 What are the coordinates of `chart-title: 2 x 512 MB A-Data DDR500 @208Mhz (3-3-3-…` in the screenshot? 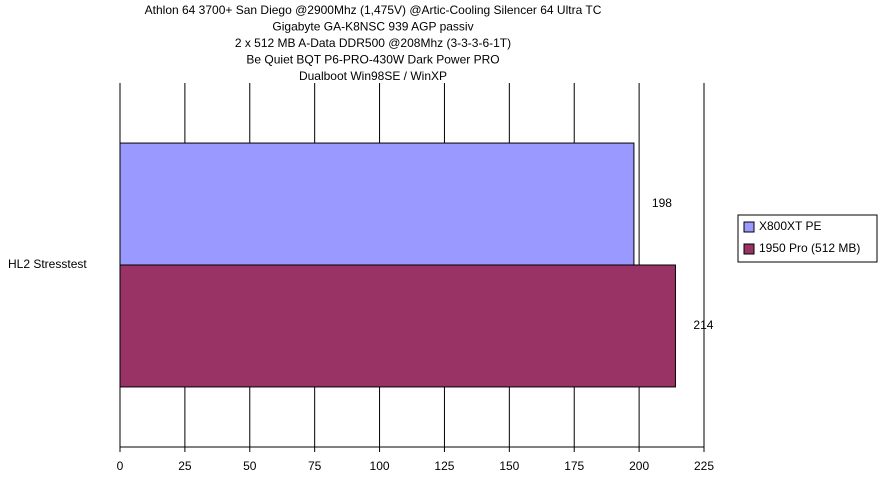 It's located at (373, 43).